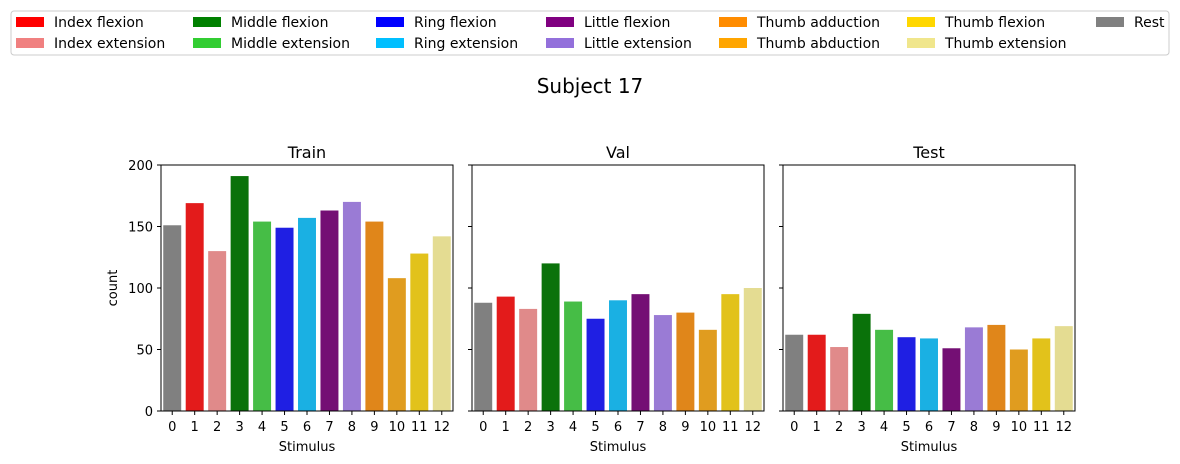  I want to click on legend-label: Ring flexion, so click(455, 23).